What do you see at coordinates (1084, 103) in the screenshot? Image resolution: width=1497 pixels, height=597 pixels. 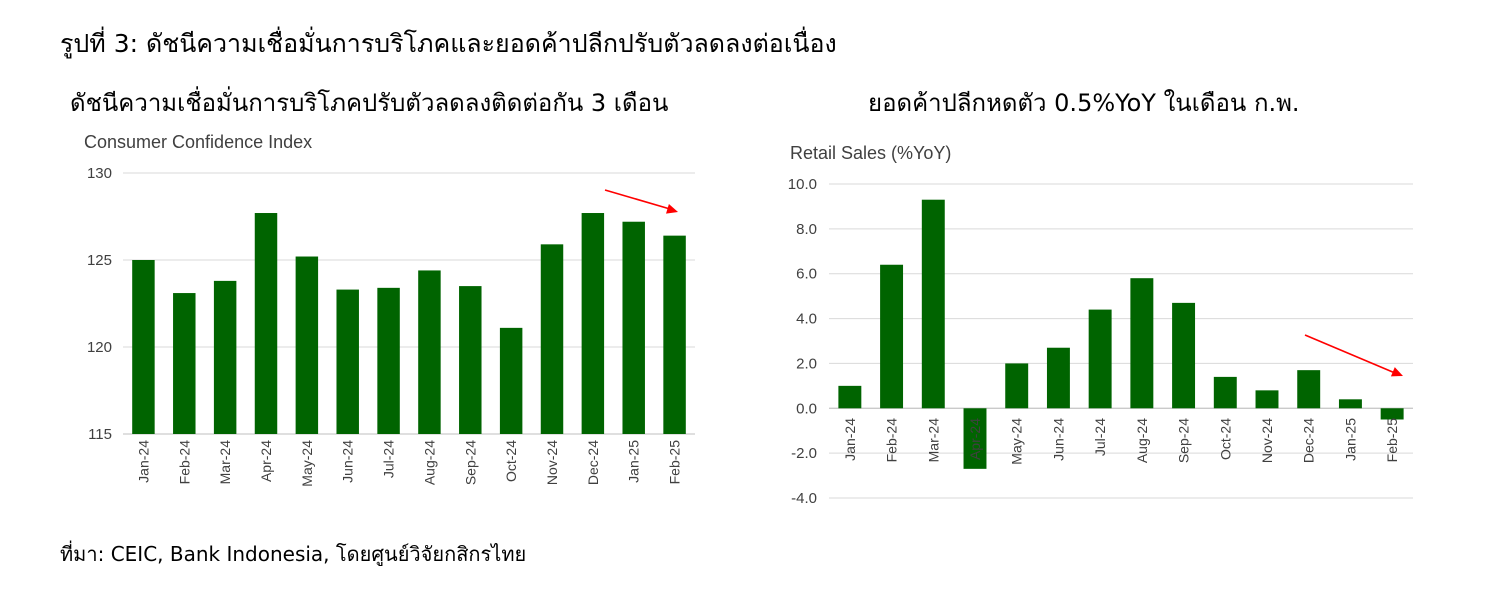 I see `chart2-heading: ยอดค้าปลีกหดตัว 0.5%YoY ในเดือน ก.พ.` at bounding box center [1084, 103].